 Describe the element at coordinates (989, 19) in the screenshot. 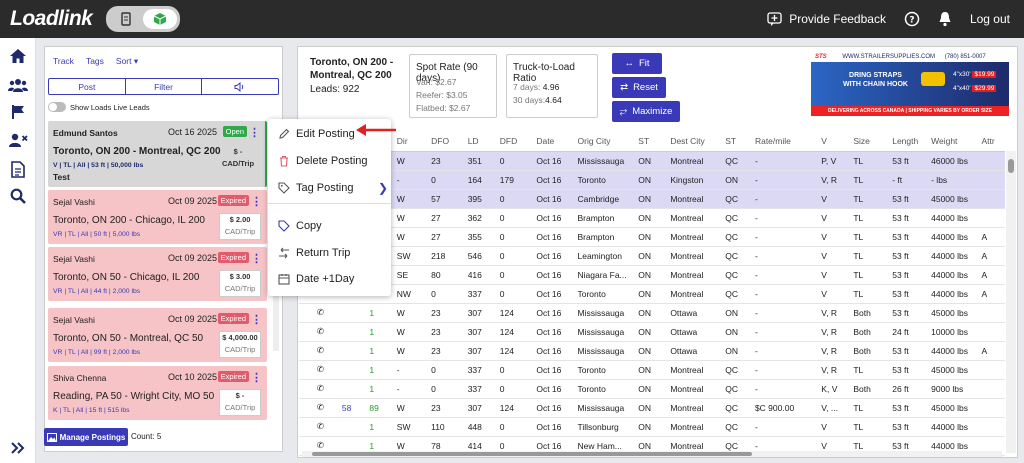

I see `logout-button: Log out` at that location.